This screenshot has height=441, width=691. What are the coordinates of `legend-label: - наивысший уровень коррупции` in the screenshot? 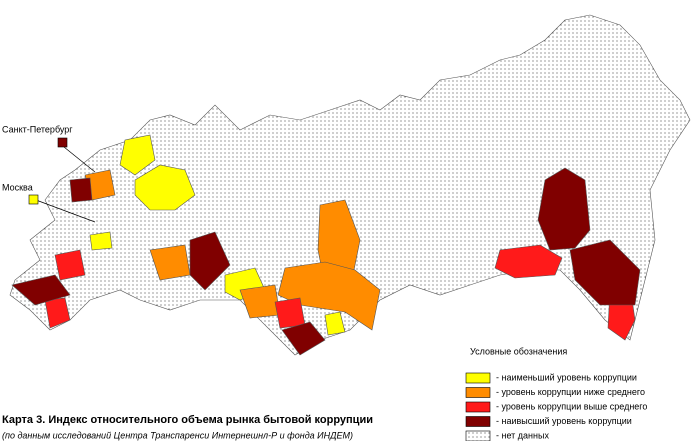 It's located at (564, 421).